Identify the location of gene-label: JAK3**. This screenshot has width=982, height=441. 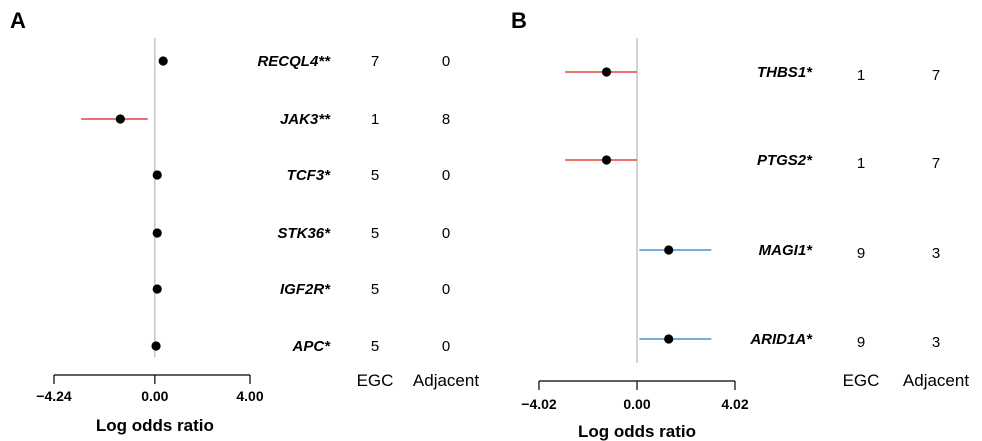
(305, 119).